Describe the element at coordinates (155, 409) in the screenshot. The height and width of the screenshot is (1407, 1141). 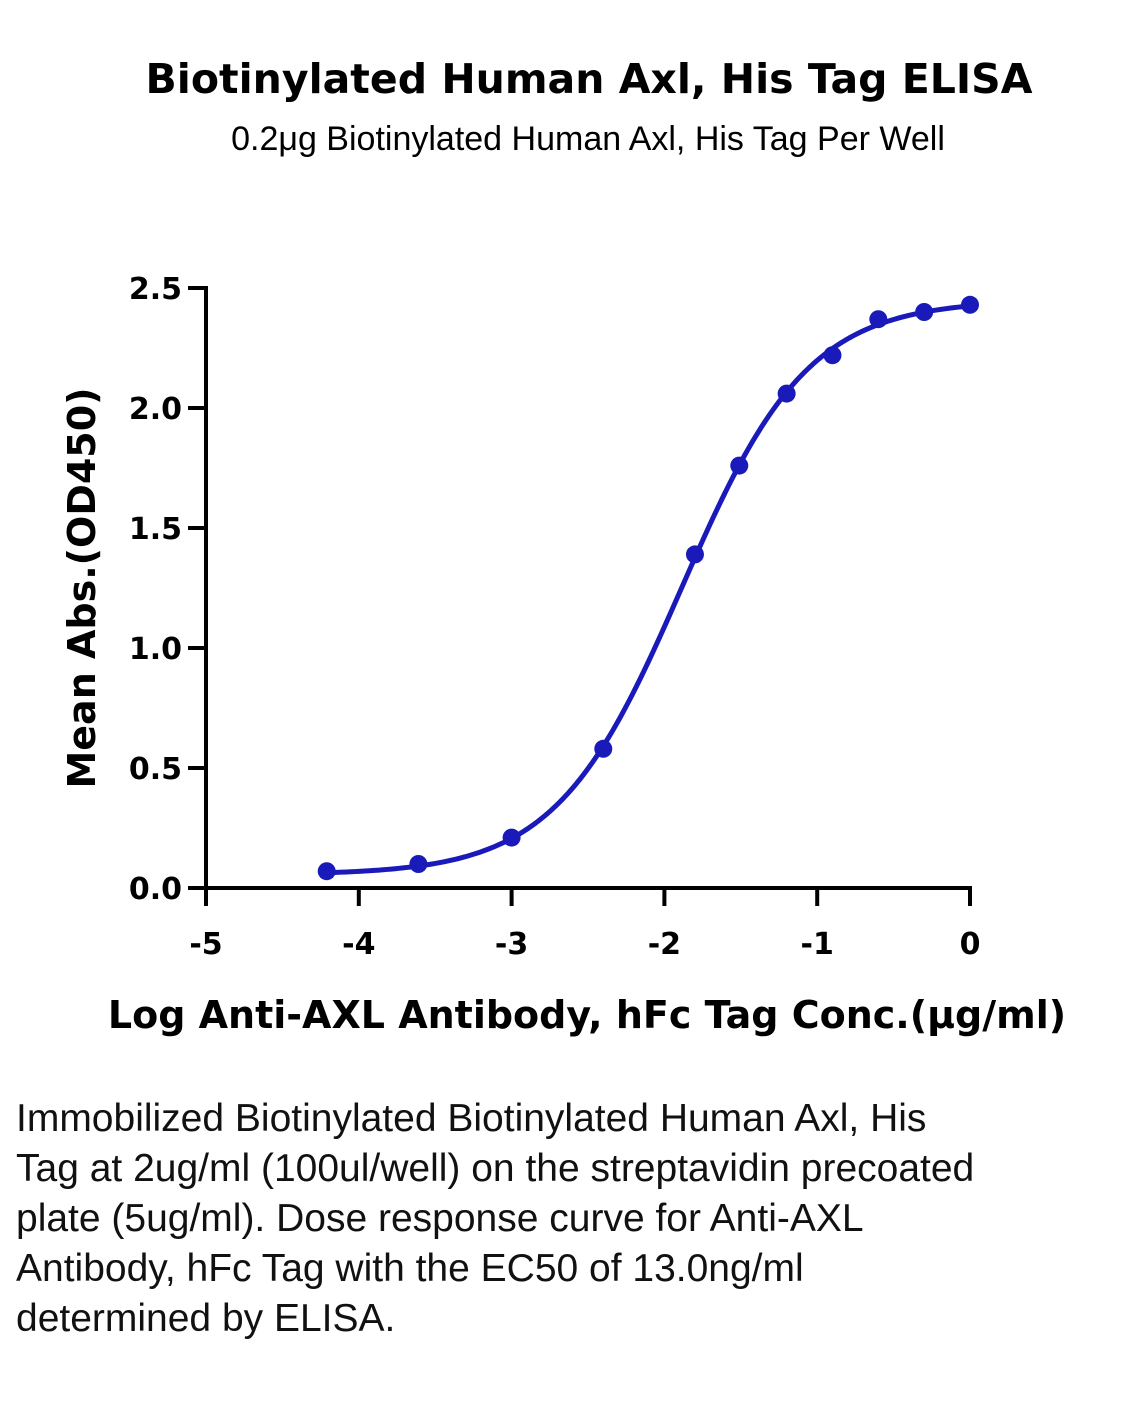
I see `y-tick-label: 2.0` at that location.